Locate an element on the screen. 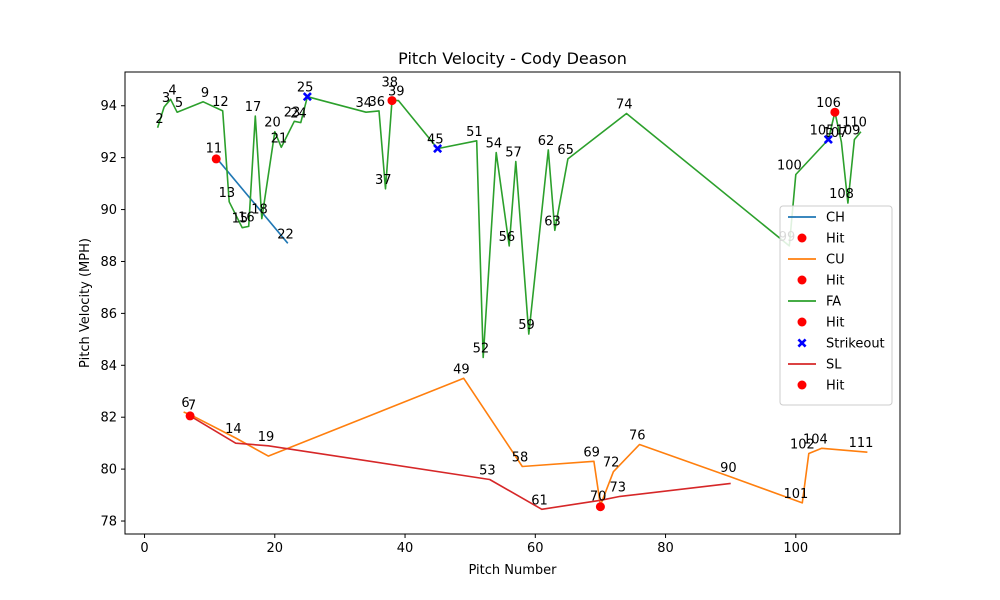 This screenshot has height=600, width=1000. pitch-number-label: 90 is located at coordinates (728, 468).